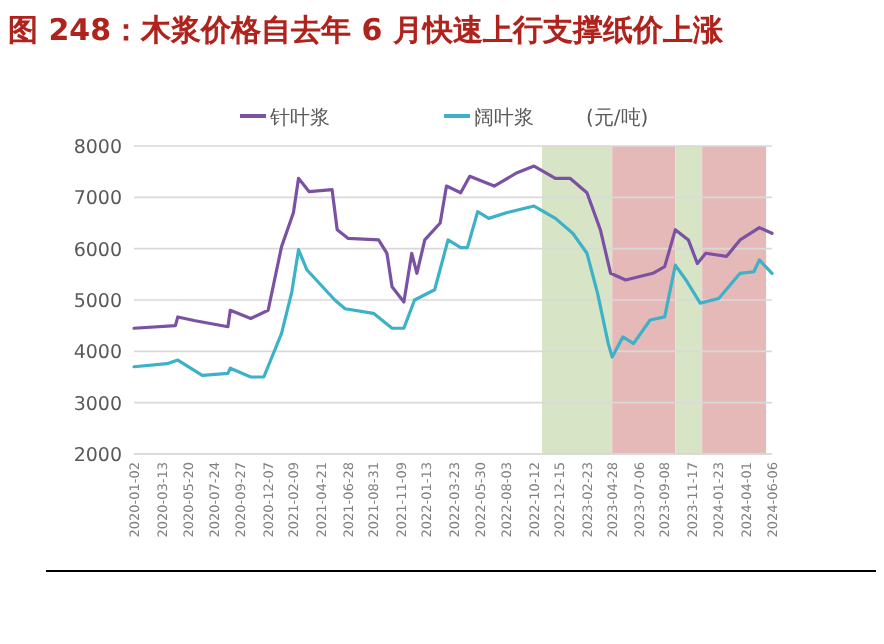 The image size is (884, 644). I want to click on y-tick-label: 3000, so click(97, 404).